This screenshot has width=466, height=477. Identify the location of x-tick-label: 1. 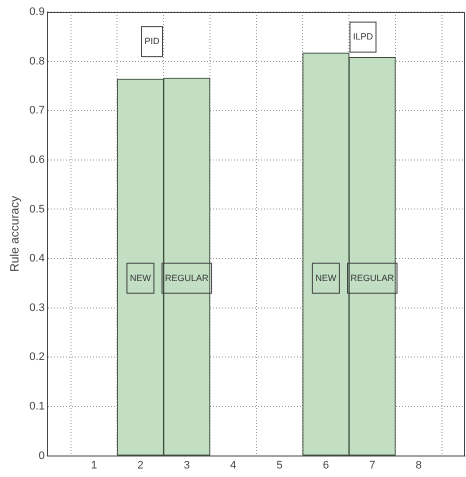
(94, 465).